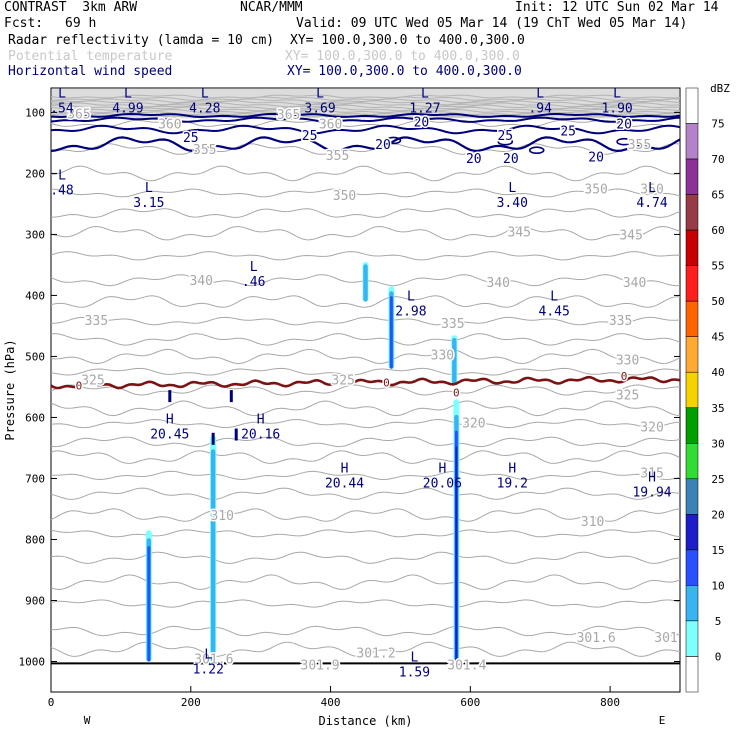  Describe the element at coordinates (720, 88) in the screenshot. I see `colorbar-unit: dBZ` at that location.